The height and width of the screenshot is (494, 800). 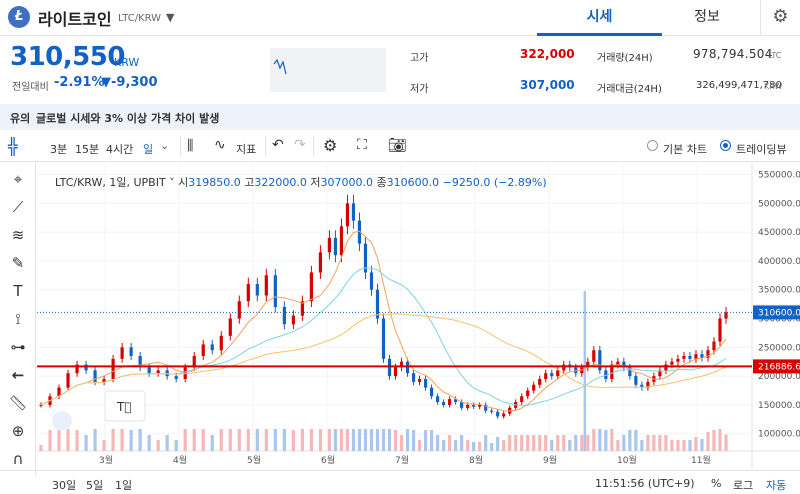 I want to click on tradingview-label: 트레이딩뷰, so click(x=761, y=149).